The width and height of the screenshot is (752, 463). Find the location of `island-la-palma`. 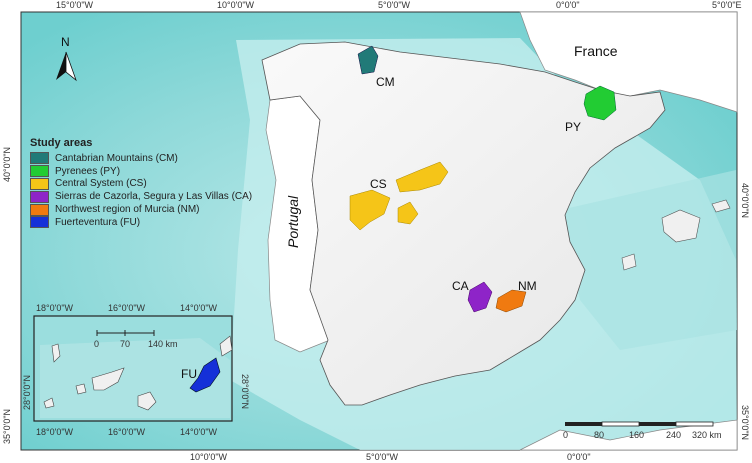

island-la-palma is located at coordinates (56, 353).